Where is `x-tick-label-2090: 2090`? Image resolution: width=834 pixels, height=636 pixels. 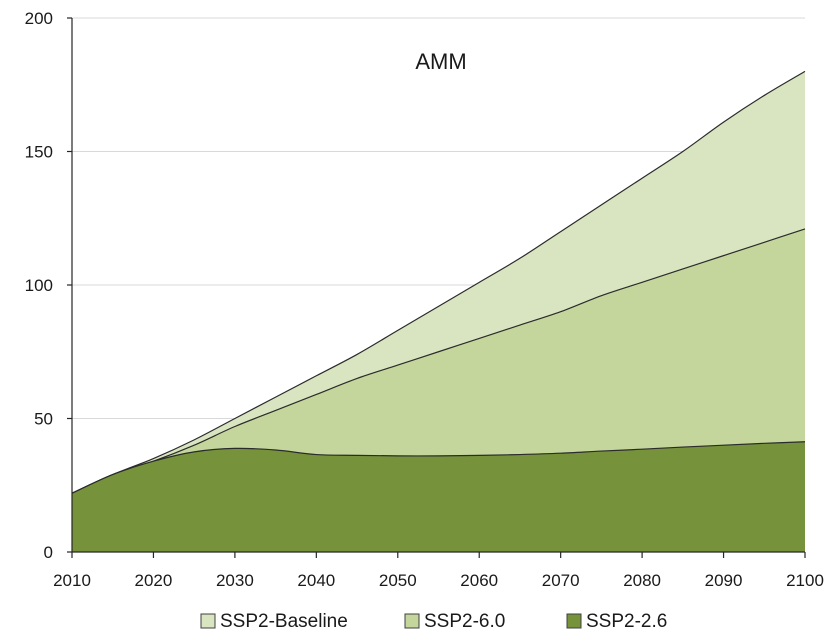
x-tick-label-2090: 2090 is located at coordinates (724, 580).